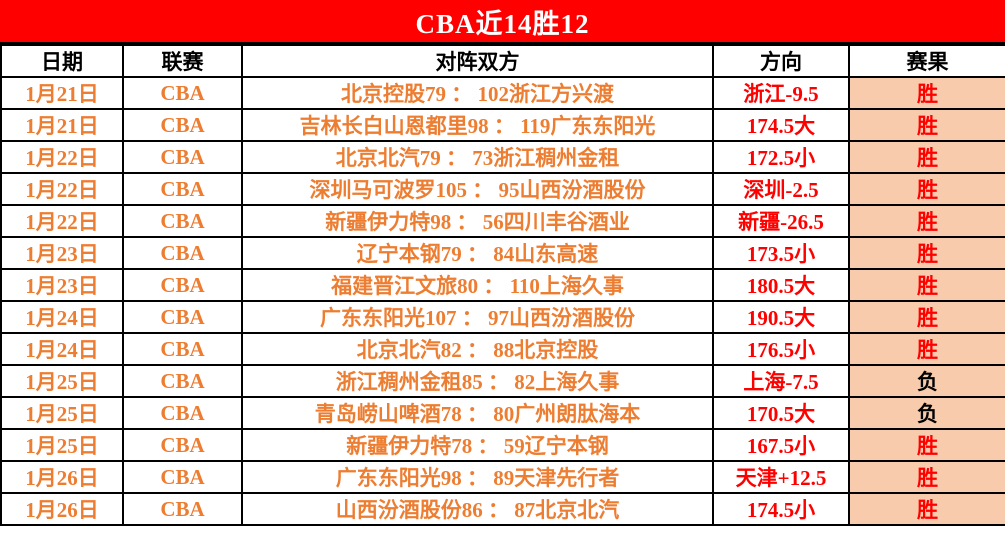 The height and width of the screenshot is (540, 1005). Describe the element at coordinates (781, 349) in the screenshot. I see `direction-cell: 176.5小` at that location.